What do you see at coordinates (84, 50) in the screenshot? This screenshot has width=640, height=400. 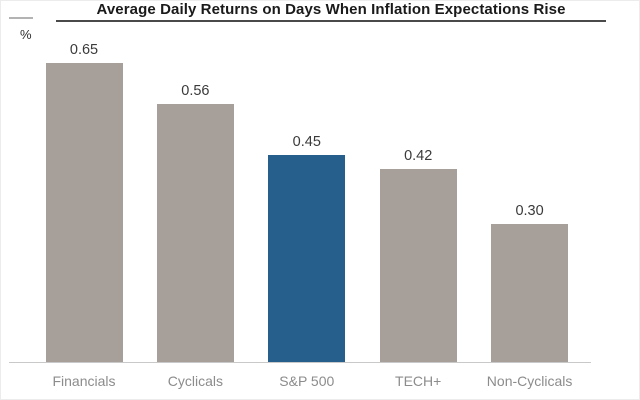 I see `value-label-financials: 0.65` at bounding box center [84, 50].